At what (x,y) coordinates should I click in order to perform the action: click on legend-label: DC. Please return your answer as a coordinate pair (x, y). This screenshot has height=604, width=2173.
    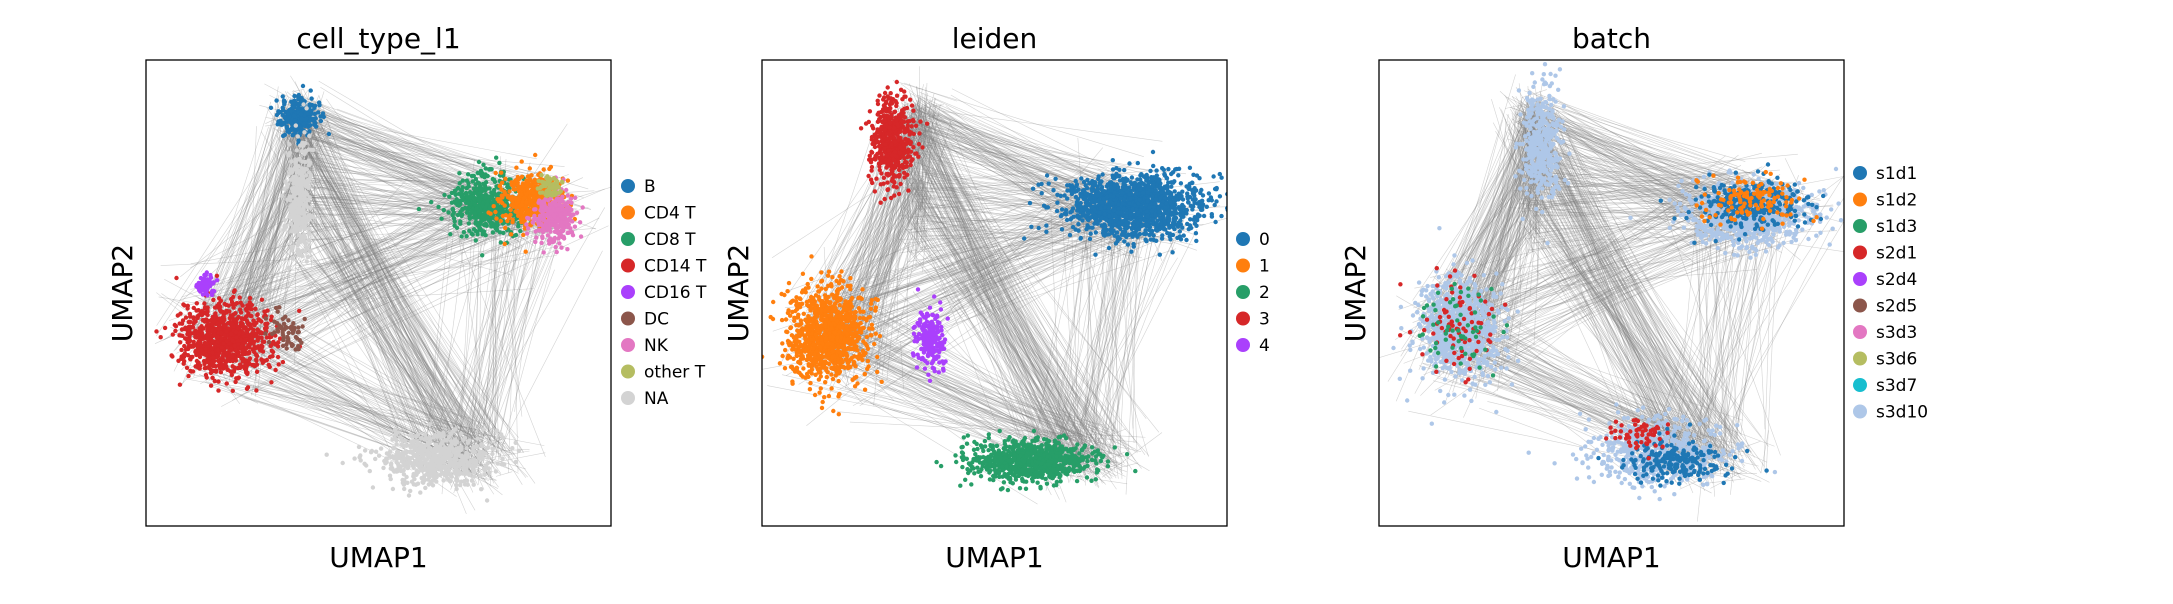
    Looking at the image, I should click on (656, 320).